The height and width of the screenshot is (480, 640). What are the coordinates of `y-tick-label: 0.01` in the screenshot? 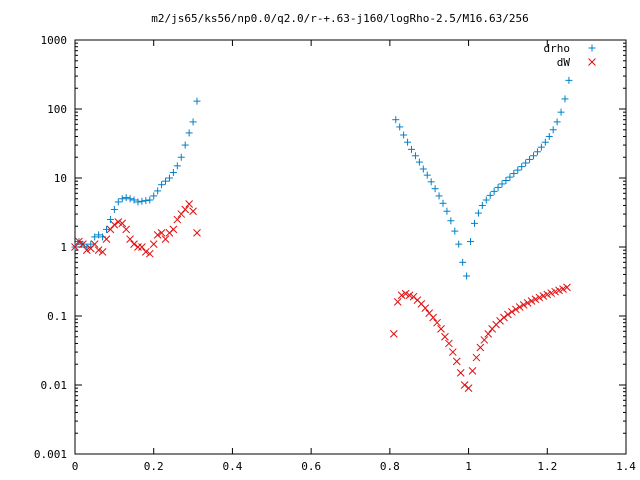 It's located at (54, 385).